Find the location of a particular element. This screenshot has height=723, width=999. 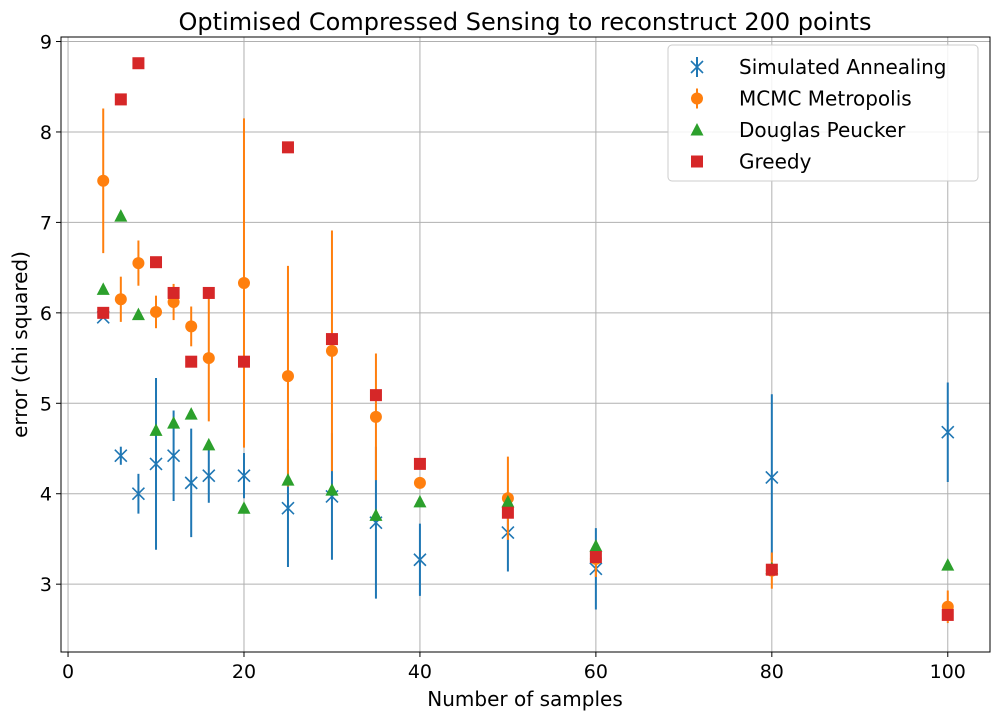

legend-entry: MCMC Metropolis is located at coordinates (801, 99).